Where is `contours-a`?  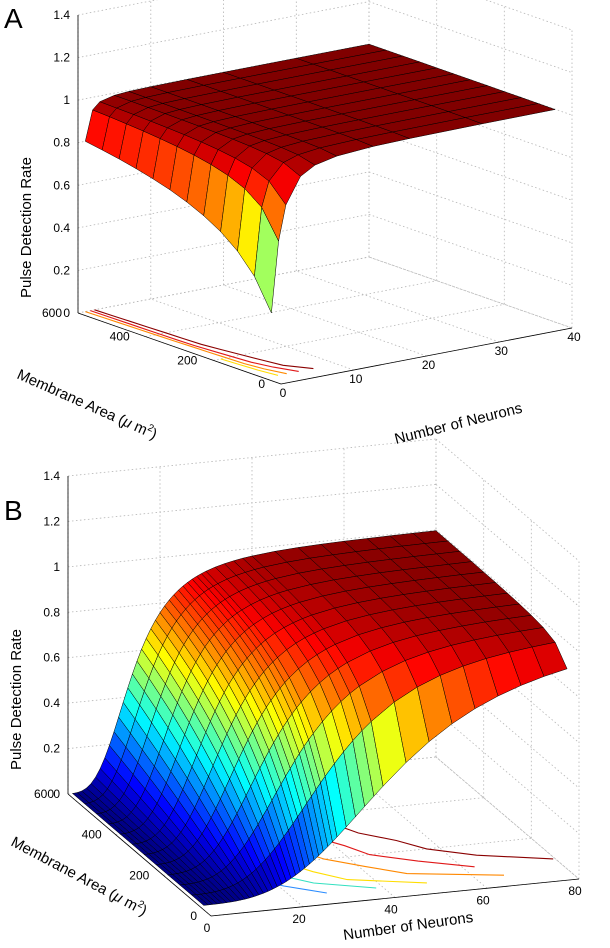 contours-a is located at coordinates (199, 342).